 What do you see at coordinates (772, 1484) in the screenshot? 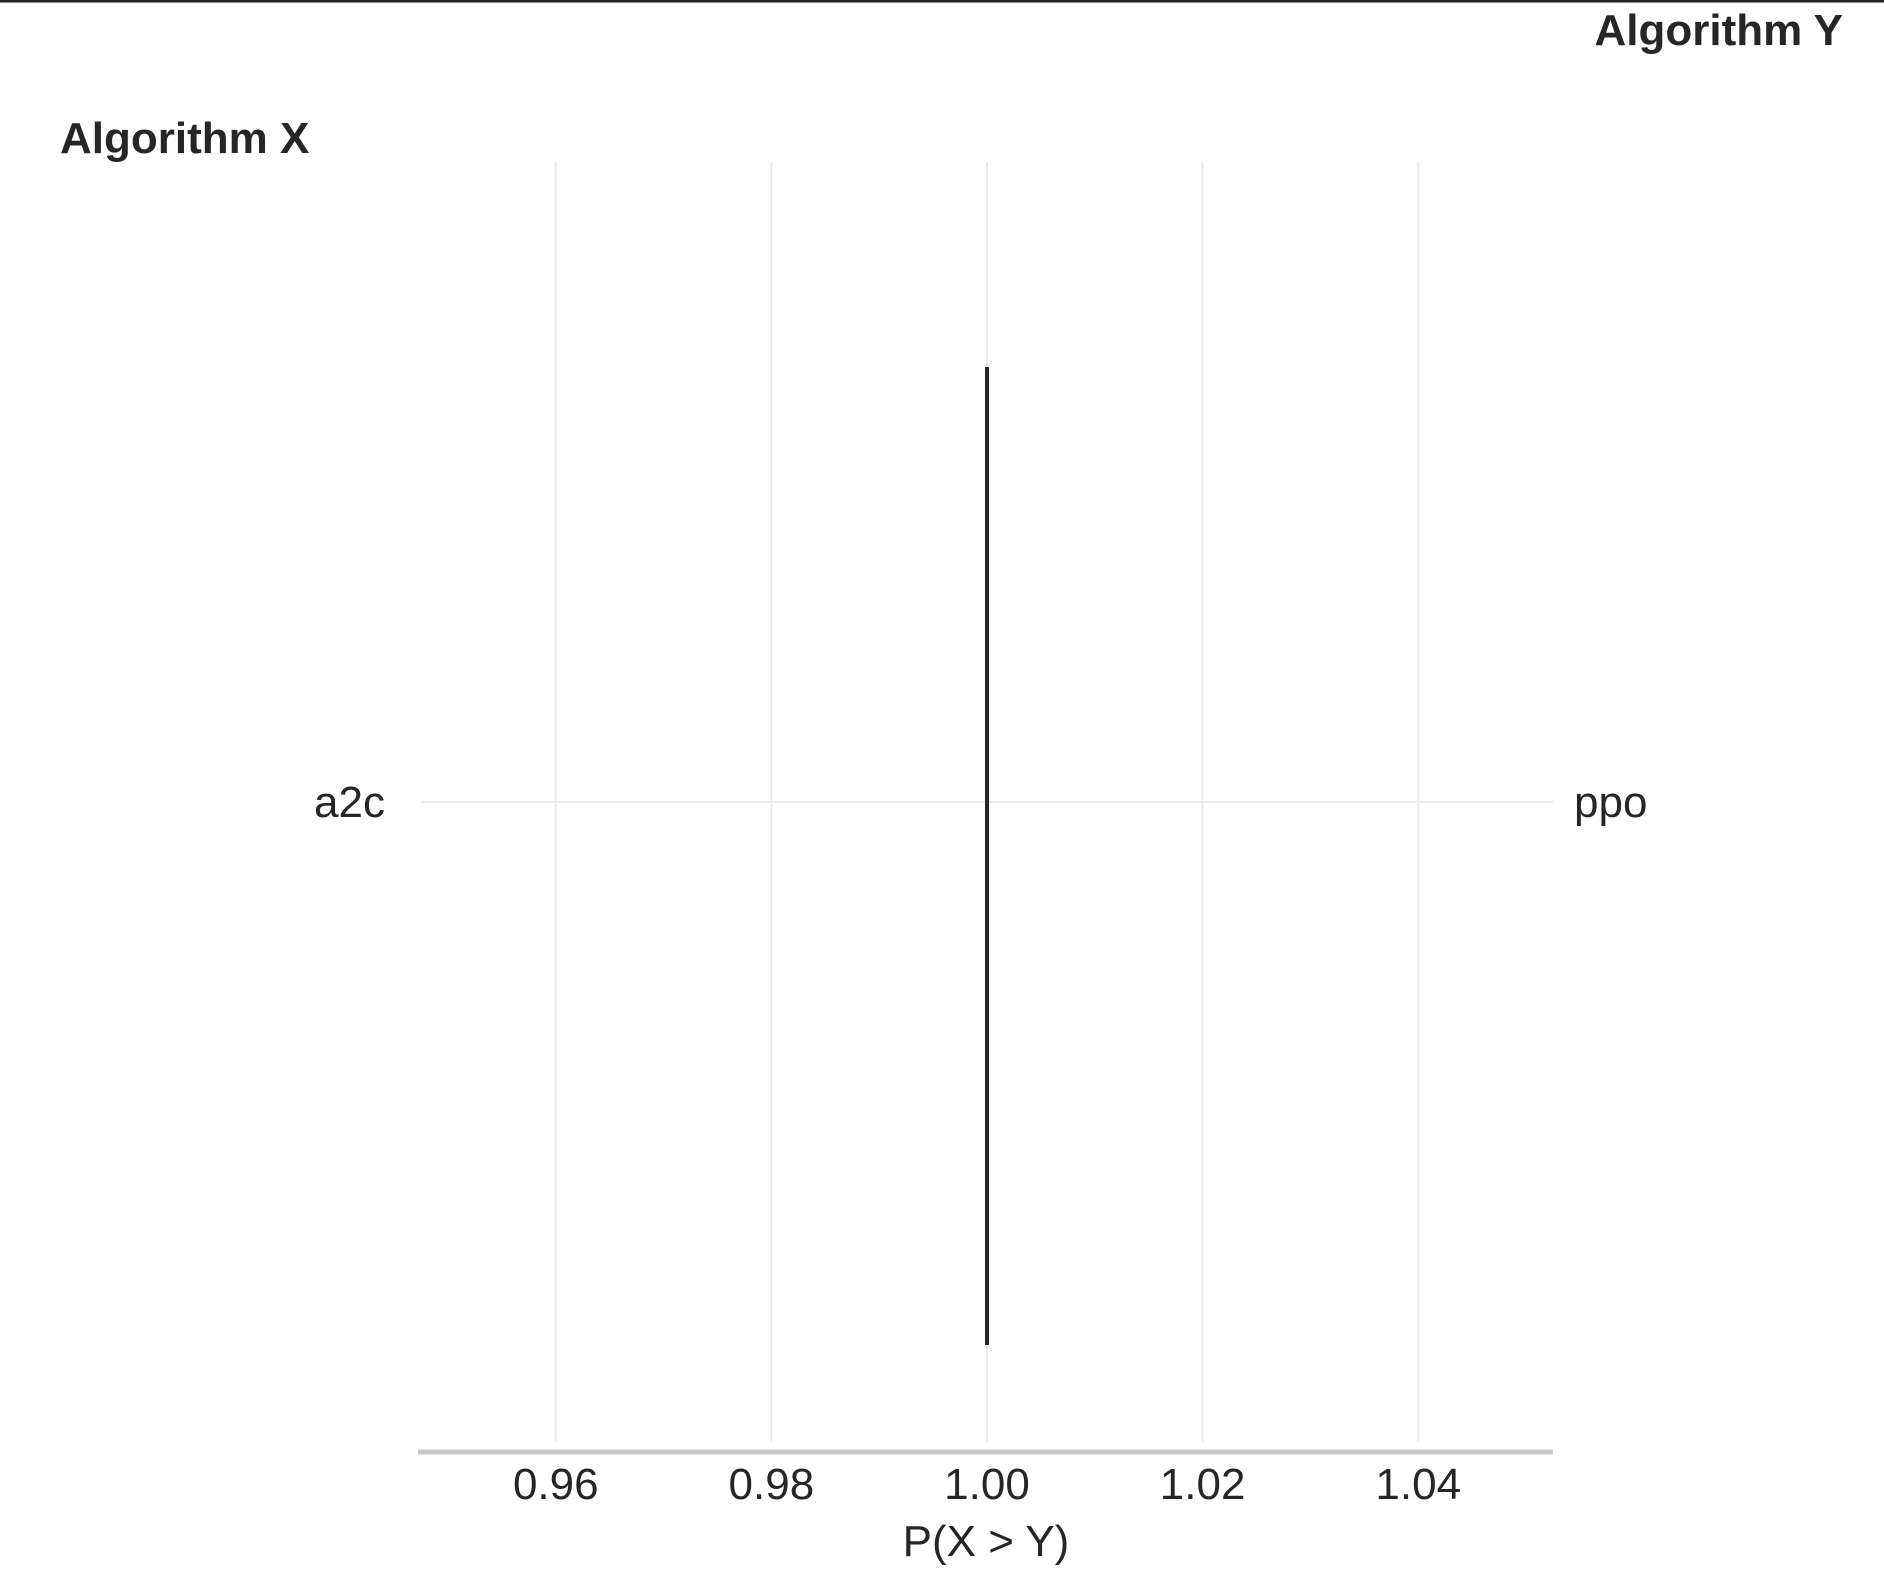
I see `x-tick-label: 0.98` at bounding box center [772, 1484].